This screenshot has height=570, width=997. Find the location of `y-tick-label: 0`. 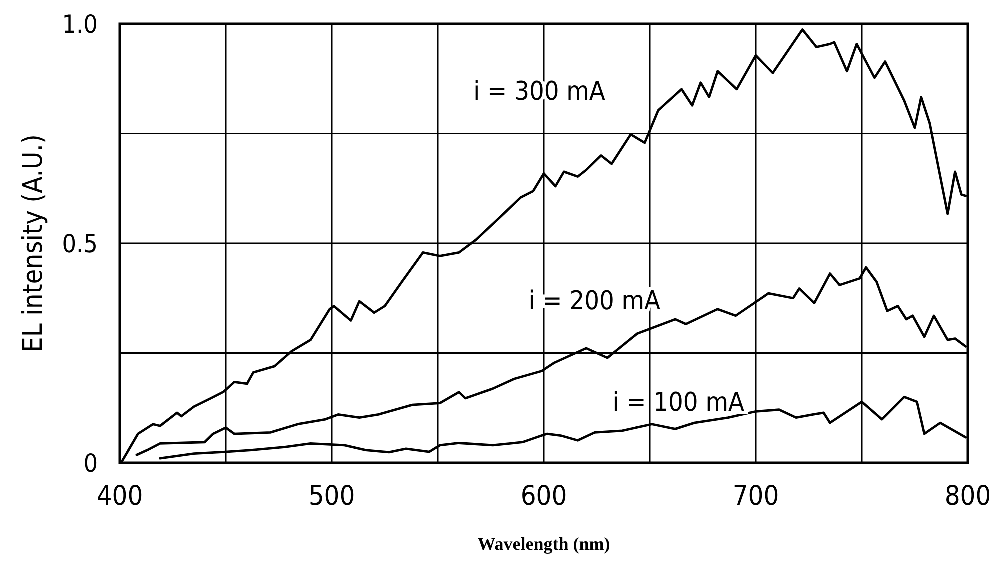

y-tick-label: 0 is located at coordinates (91, 463).